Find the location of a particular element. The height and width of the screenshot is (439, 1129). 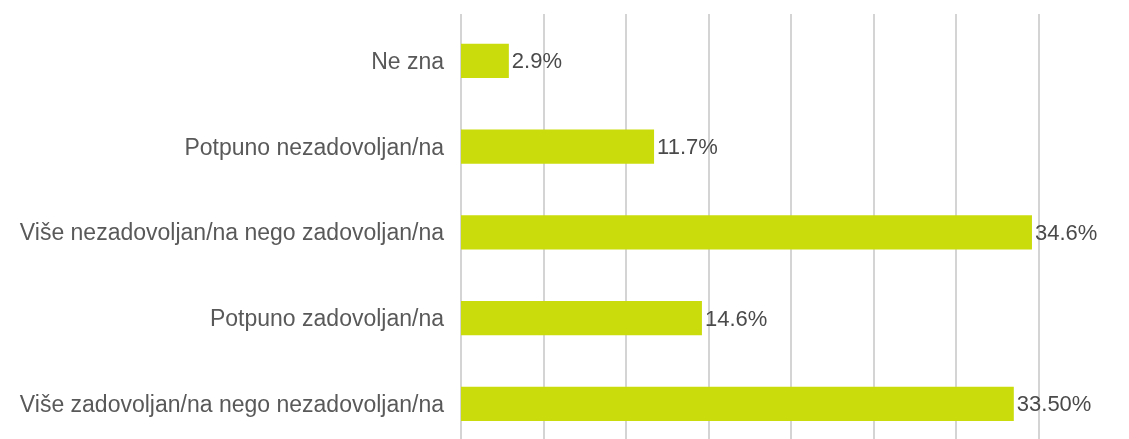

data-label: 33.50% is located at coordinates (1054, 404).